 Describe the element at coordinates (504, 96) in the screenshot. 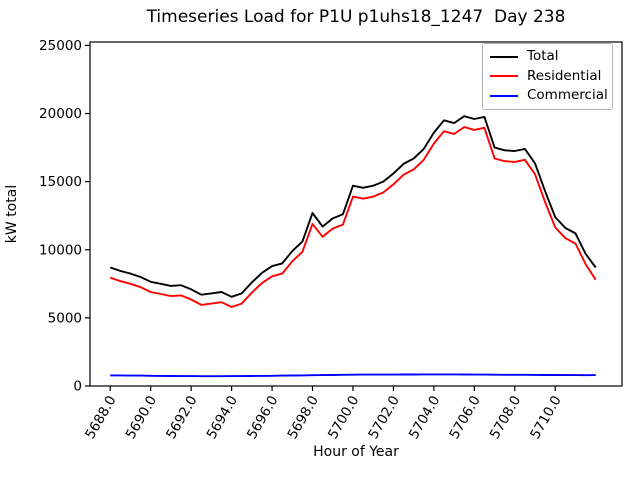

I see `commercial-line-icon` at that location.